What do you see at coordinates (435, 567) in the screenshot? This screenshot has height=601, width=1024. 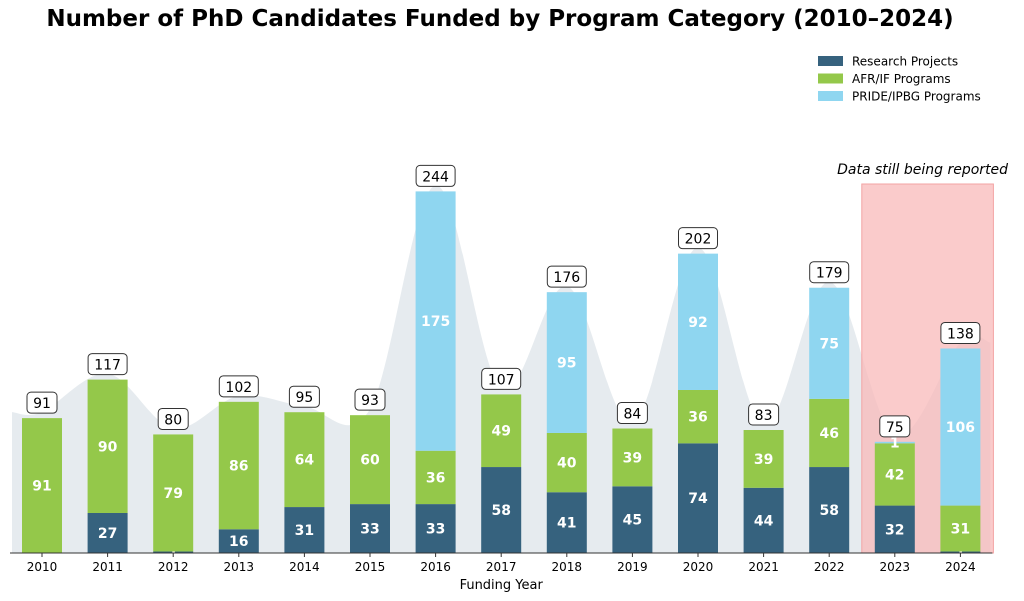 I see `x-tick-label: 2016` at bounding box center [435, 567].